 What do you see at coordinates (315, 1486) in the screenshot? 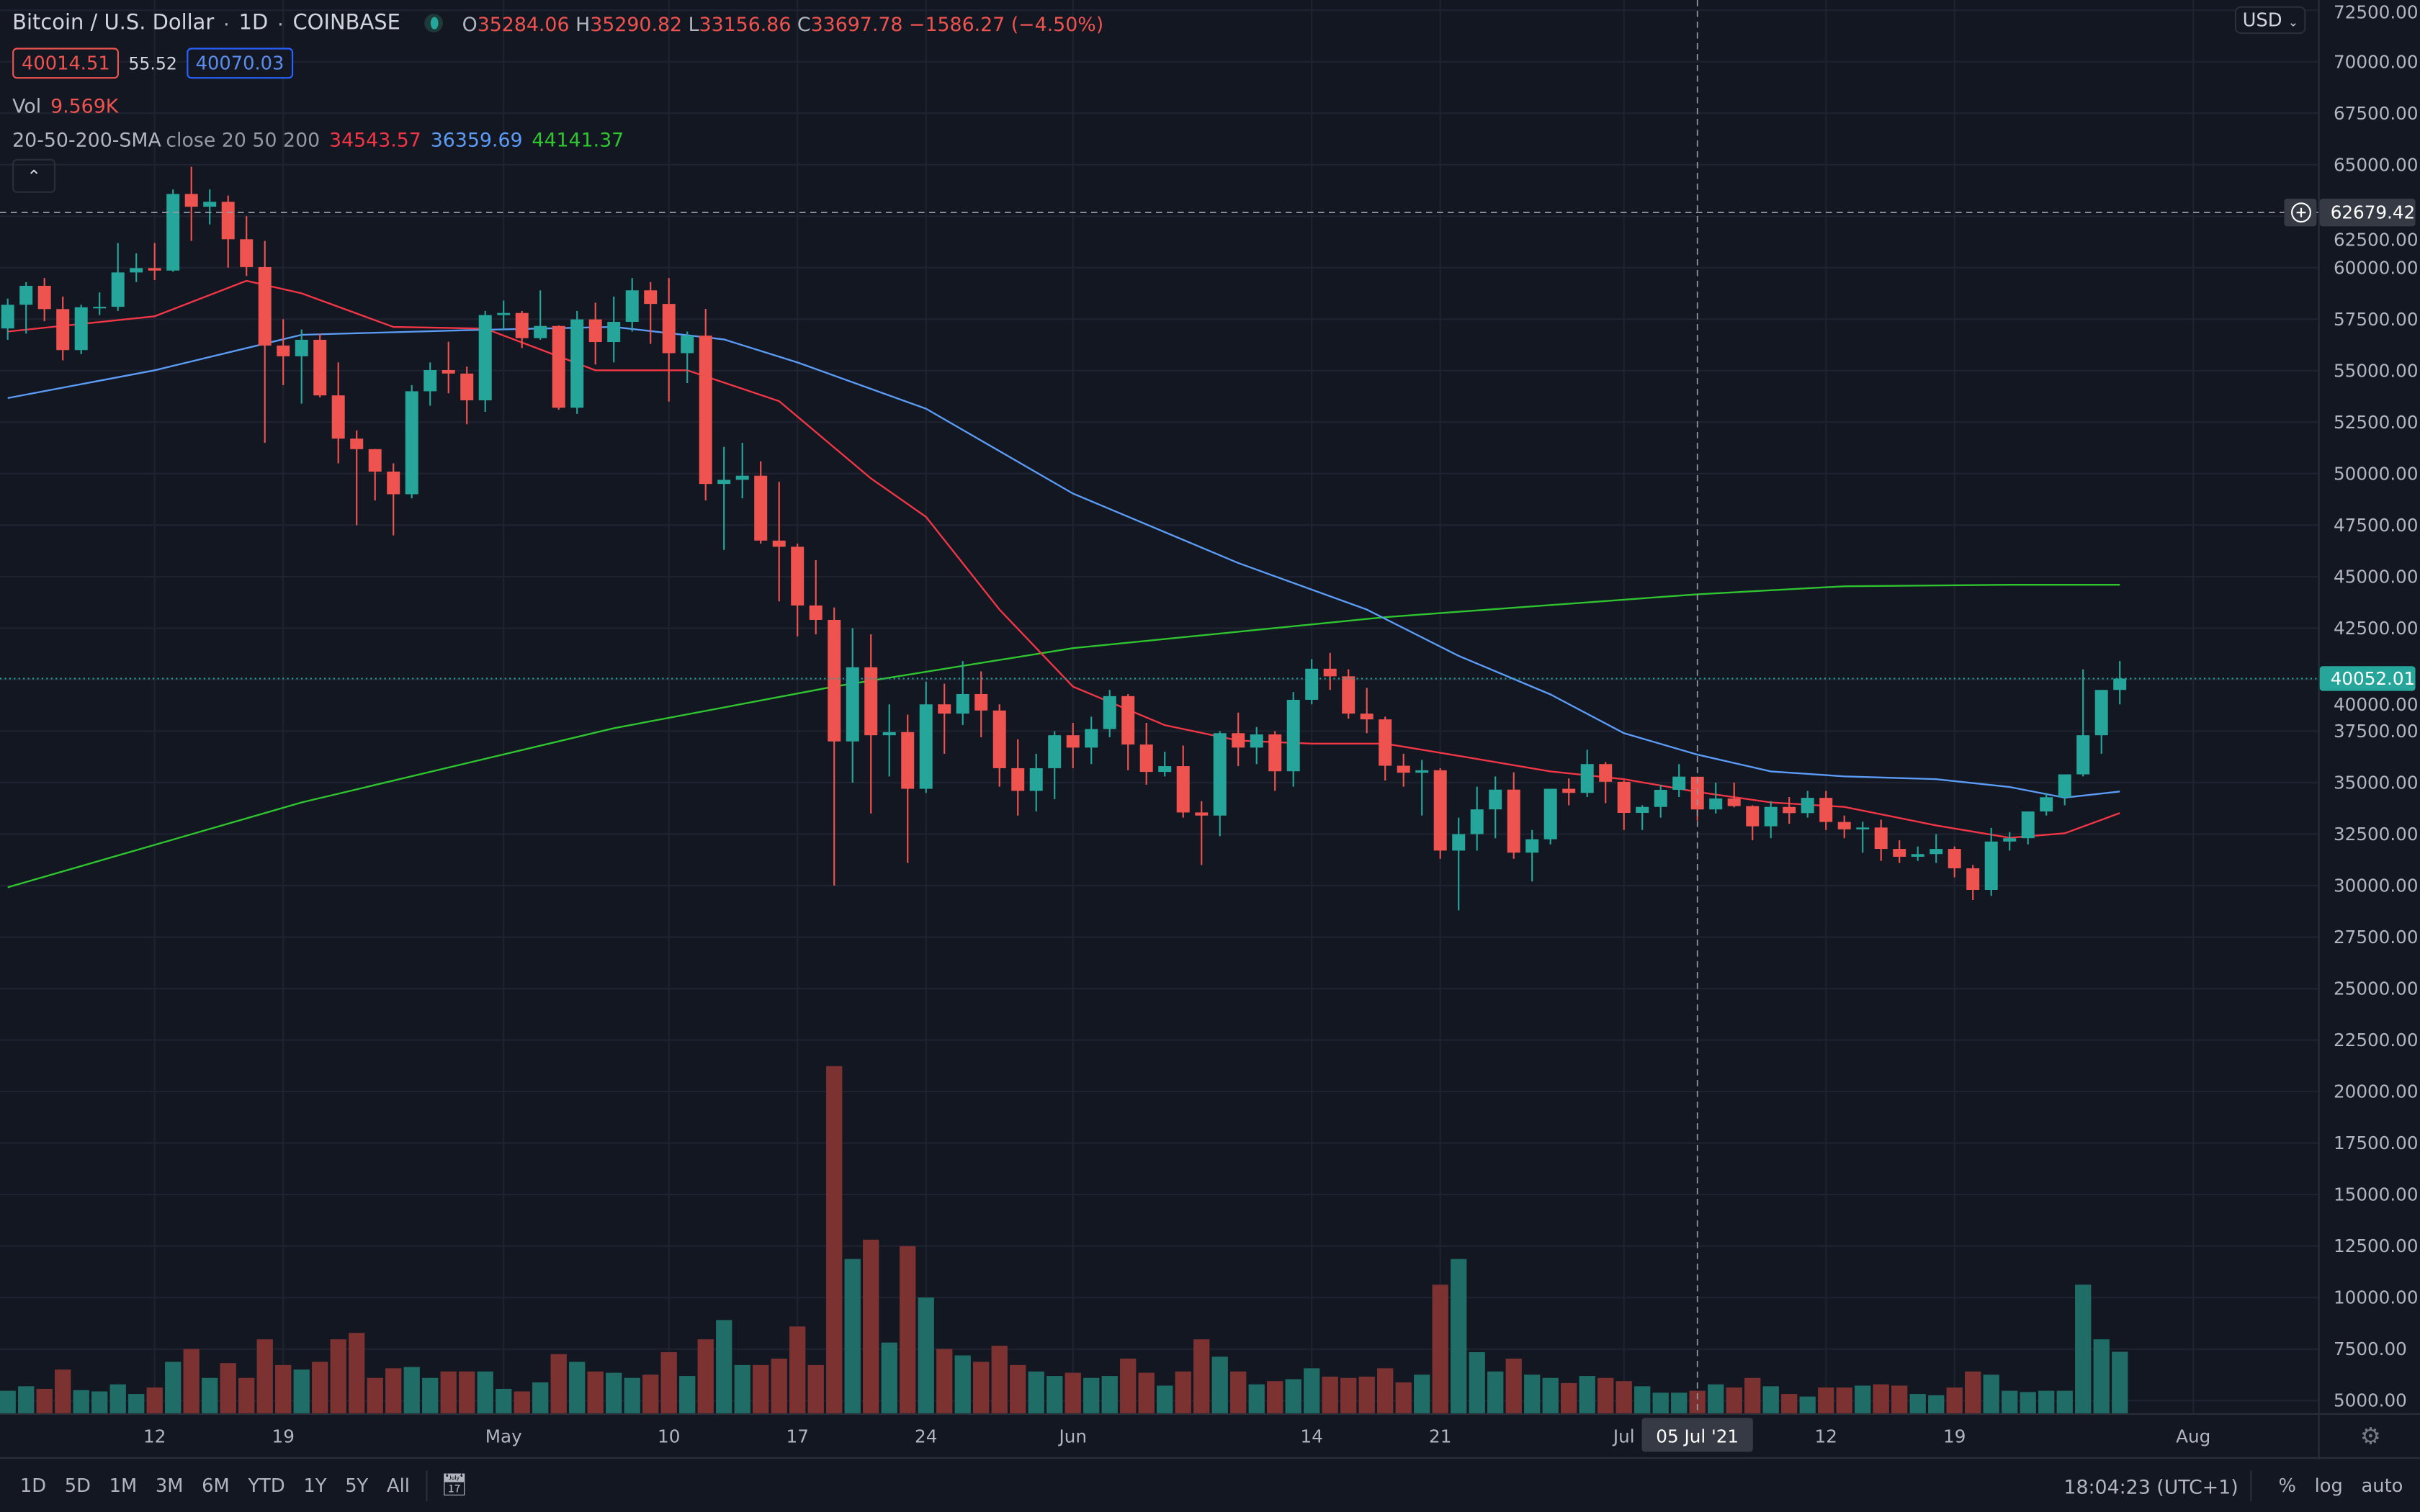
I see `range-button-1y: 1Y` at bounding box center [315, 1486].